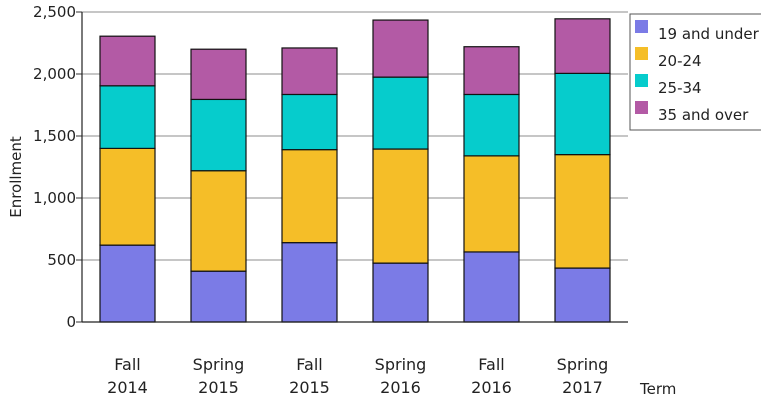  Describe the element at coordinates (703, 115) in the screenshot. I see `legend-label: 35 and over` at that location.